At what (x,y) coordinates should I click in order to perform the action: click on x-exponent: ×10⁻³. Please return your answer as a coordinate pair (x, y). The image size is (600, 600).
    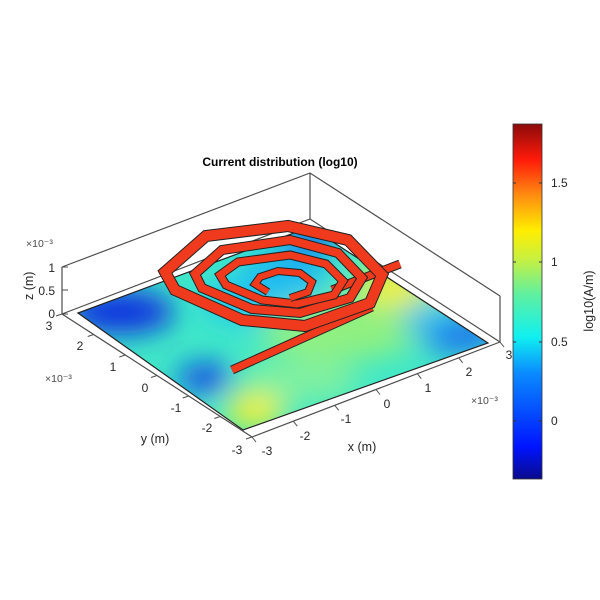
    Looking at the image, I should click on (484, 401).